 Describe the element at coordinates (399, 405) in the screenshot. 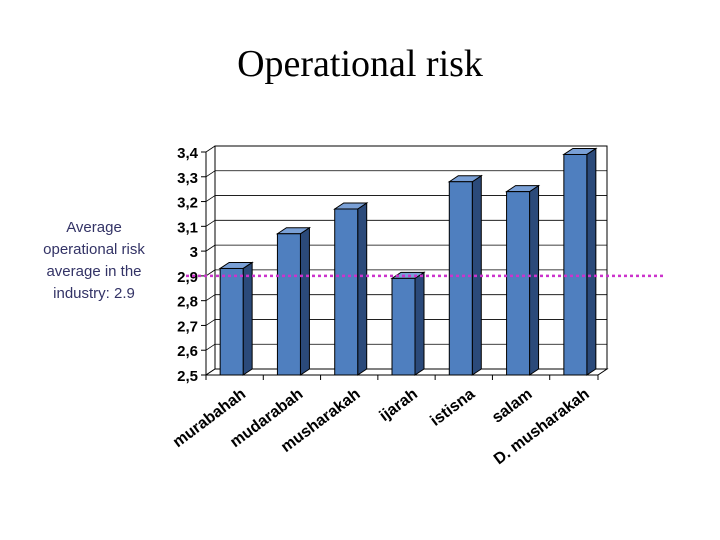

I see `x-category-label: ijarah` at that location.